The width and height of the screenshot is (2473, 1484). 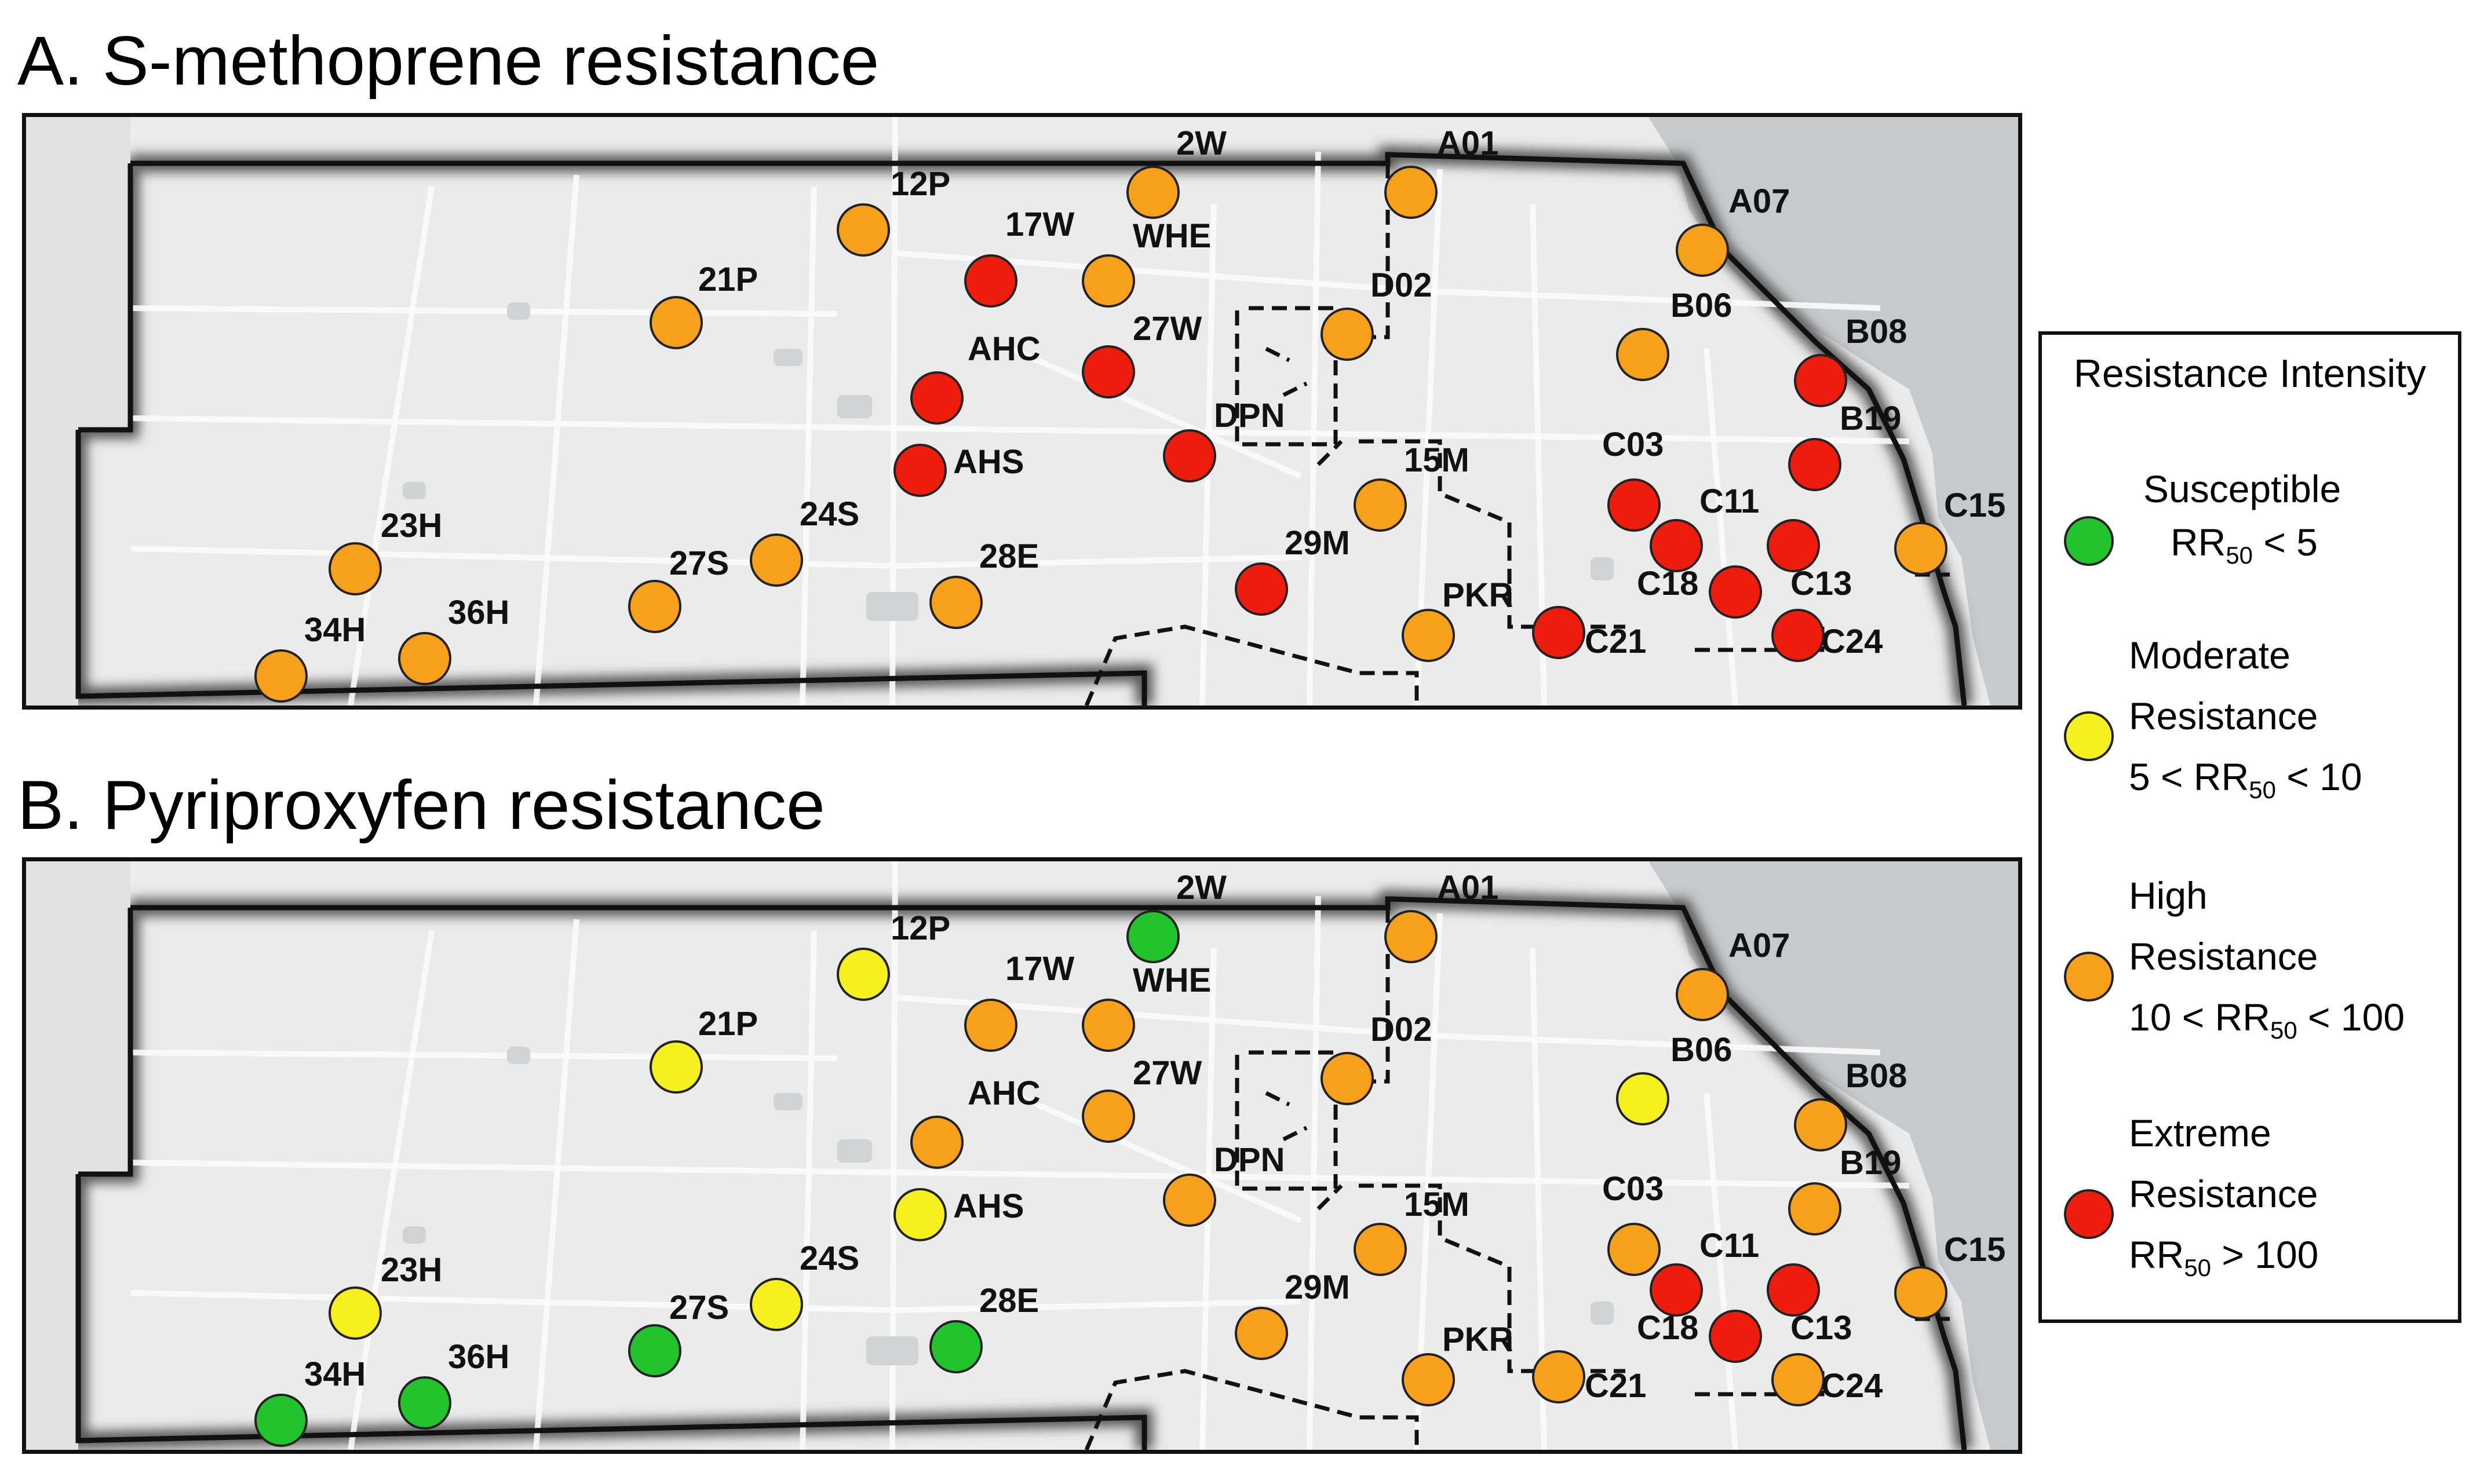 What do you see at coordinates (776, 560) in the screenshot?
I see `site-marker-24s` at bounding box center [776, 560].